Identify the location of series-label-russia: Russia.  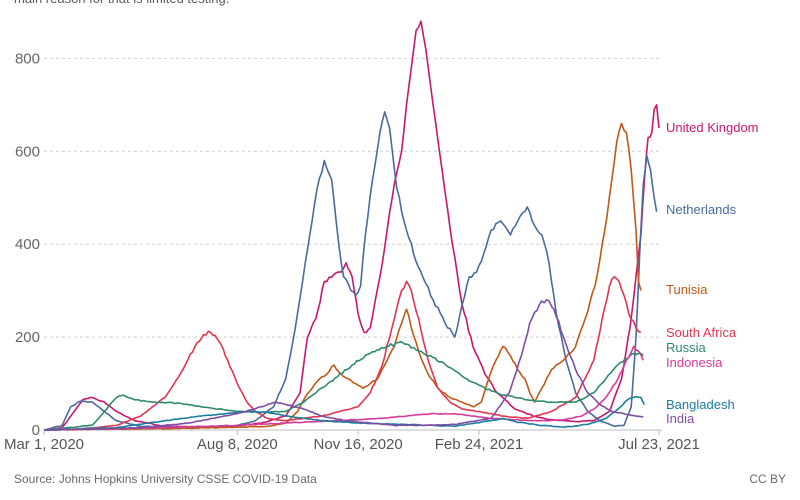
(686, 347).